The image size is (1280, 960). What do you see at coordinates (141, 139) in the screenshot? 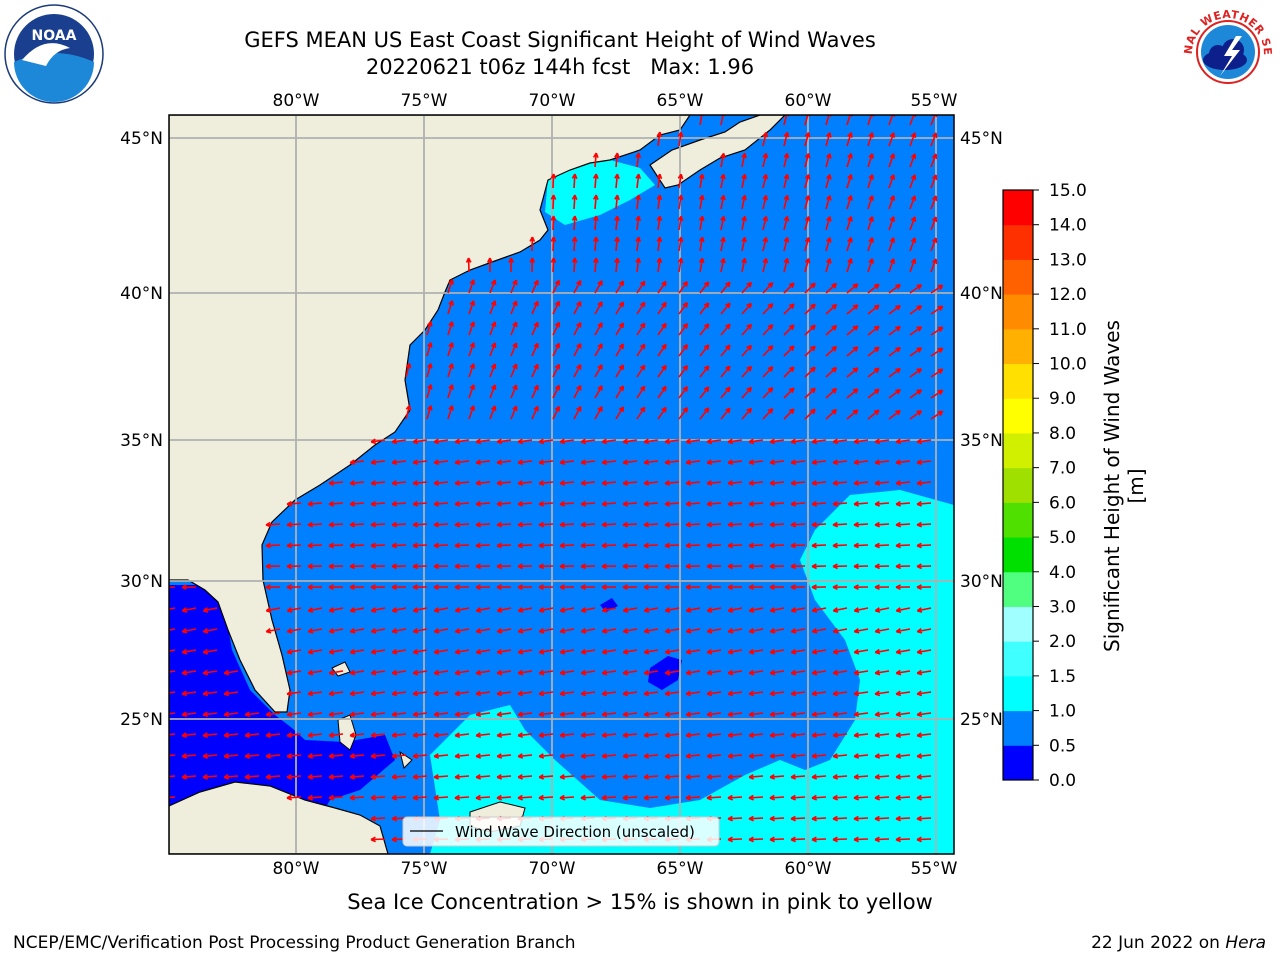
I see `lat-label-left: 45°N` at bounding box center [141, 139].